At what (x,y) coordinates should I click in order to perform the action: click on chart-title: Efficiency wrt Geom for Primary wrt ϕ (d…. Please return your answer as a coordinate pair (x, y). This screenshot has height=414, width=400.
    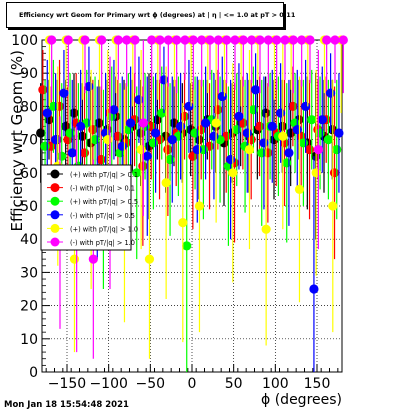
    Looking at the image, I should click on (157, 15).